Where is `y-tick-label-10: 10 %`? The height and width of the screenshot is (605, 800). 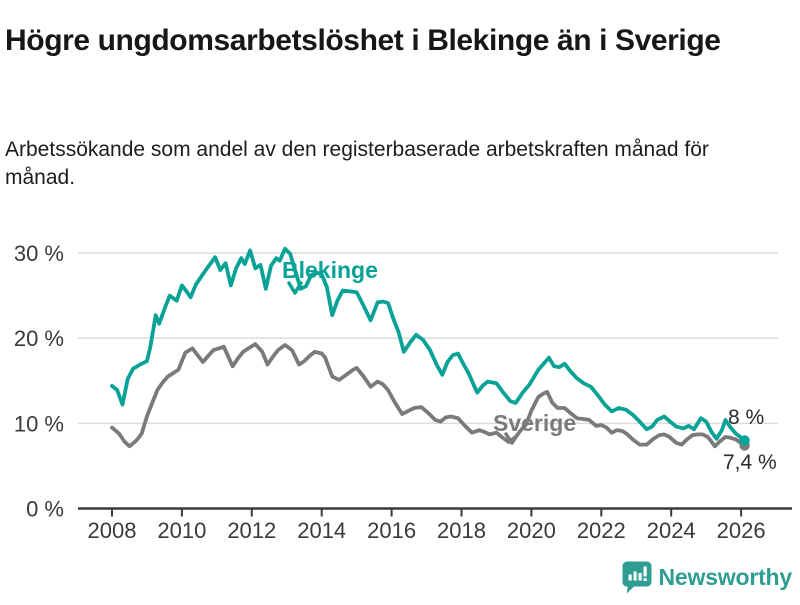 y-tick-label-10: 10 % is located at coordinates (39, 423).